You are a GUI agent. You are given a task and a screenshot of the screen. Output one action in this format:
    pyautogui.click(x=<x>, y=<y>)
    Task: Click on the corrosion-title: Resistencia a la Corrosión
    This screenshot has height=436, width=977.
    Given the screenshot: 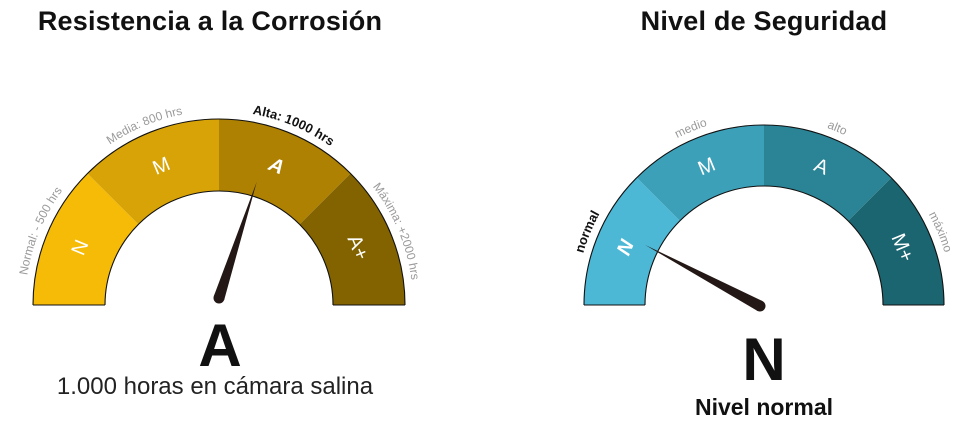 What is the action you would take?
    pyautogui.click(x=210, y=21)
    